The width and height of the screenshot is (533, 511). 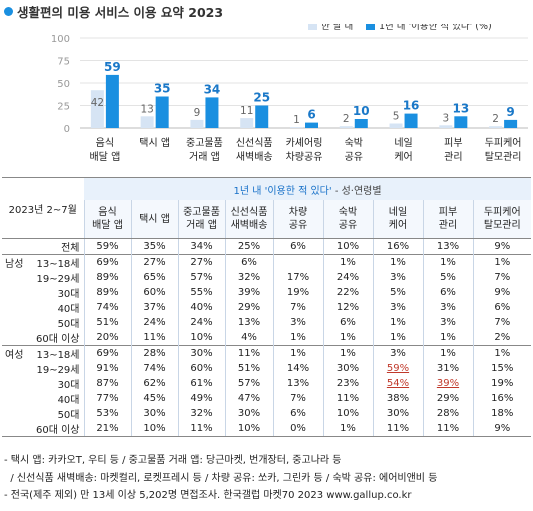 What do you see at coordinates (397, 292) in the screenshot?
I see `table-cell: 5%` at bounding box center [397, 292].